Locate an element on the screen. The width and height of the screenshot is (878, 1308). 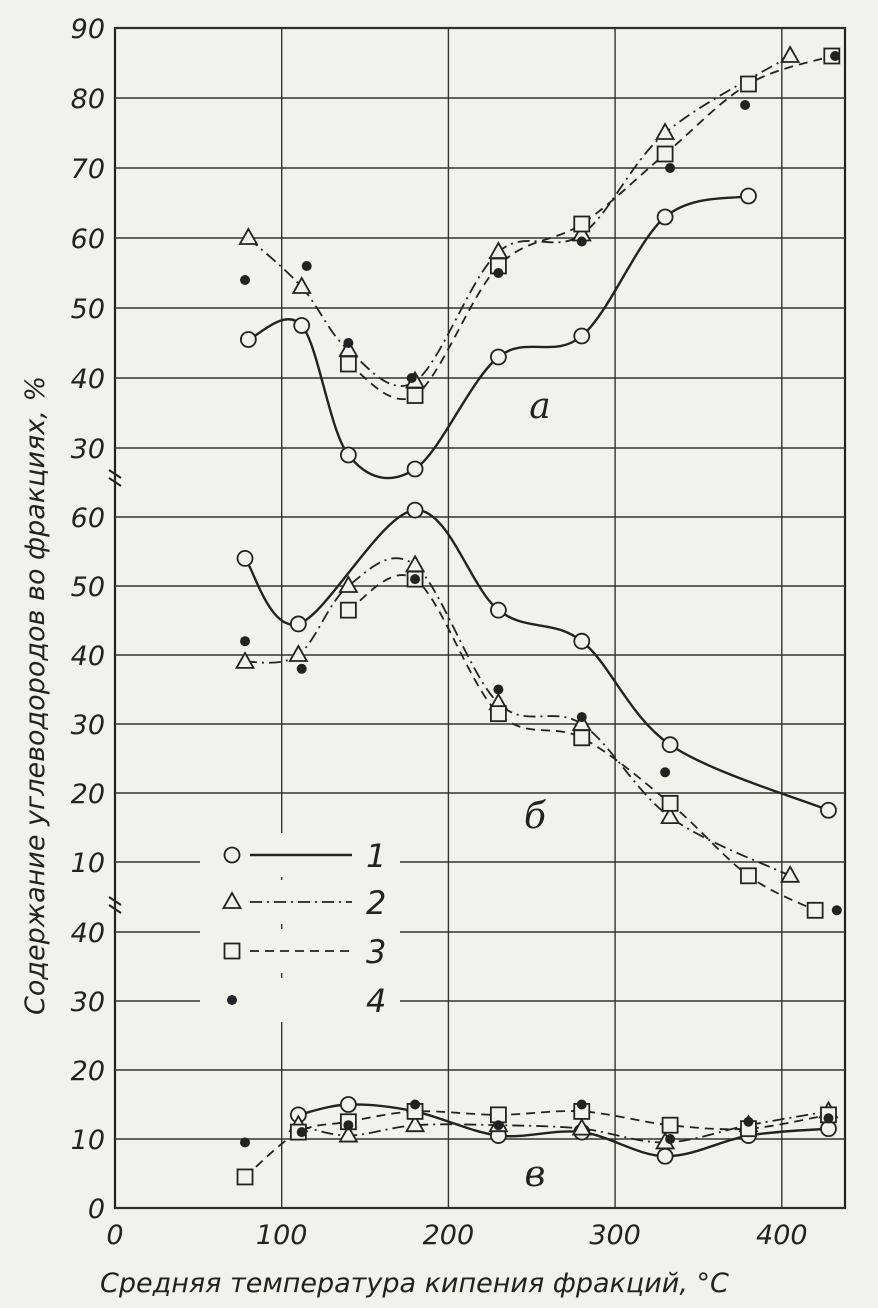
x-tick-label: 200 is located at coordinates (449, 1235).